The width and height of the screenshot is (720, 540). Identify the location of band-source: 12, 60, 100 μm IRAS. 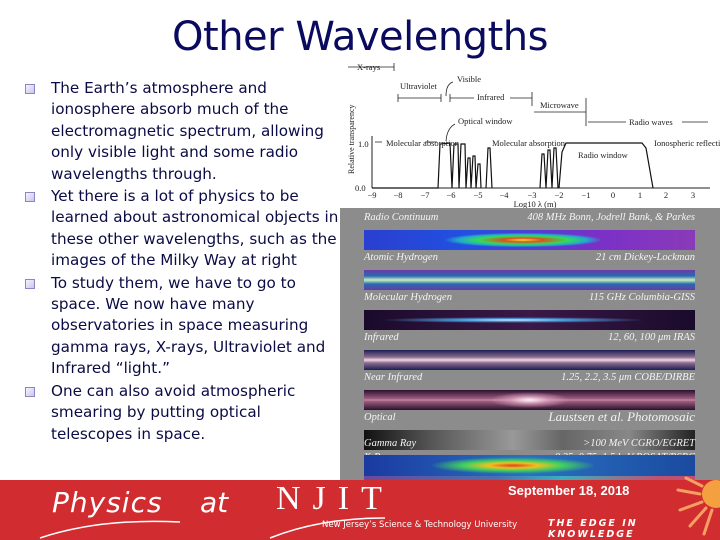
(651, 337).